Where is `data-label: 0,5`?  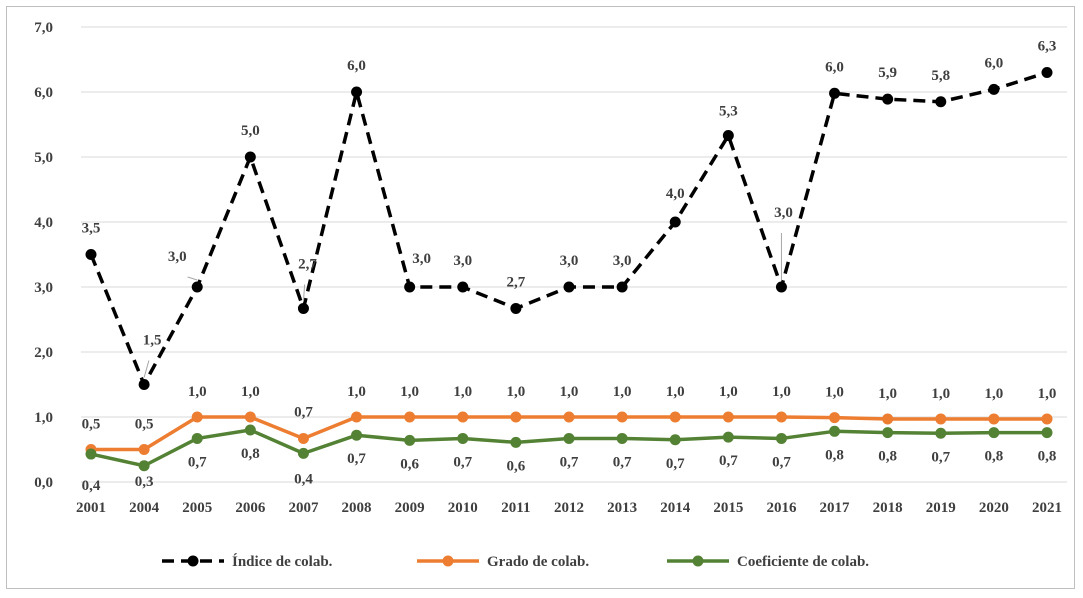 data-label: 0,5 is located at coordinates (144, 425).